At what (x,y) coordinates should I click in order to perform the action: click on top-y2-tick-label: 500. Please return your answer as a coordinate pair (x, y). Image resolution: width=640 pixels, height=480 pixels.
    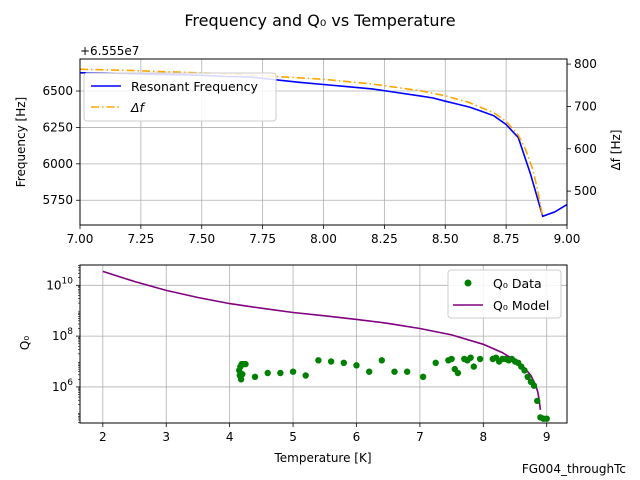
    Looking at the image, I should click on (585, 191).